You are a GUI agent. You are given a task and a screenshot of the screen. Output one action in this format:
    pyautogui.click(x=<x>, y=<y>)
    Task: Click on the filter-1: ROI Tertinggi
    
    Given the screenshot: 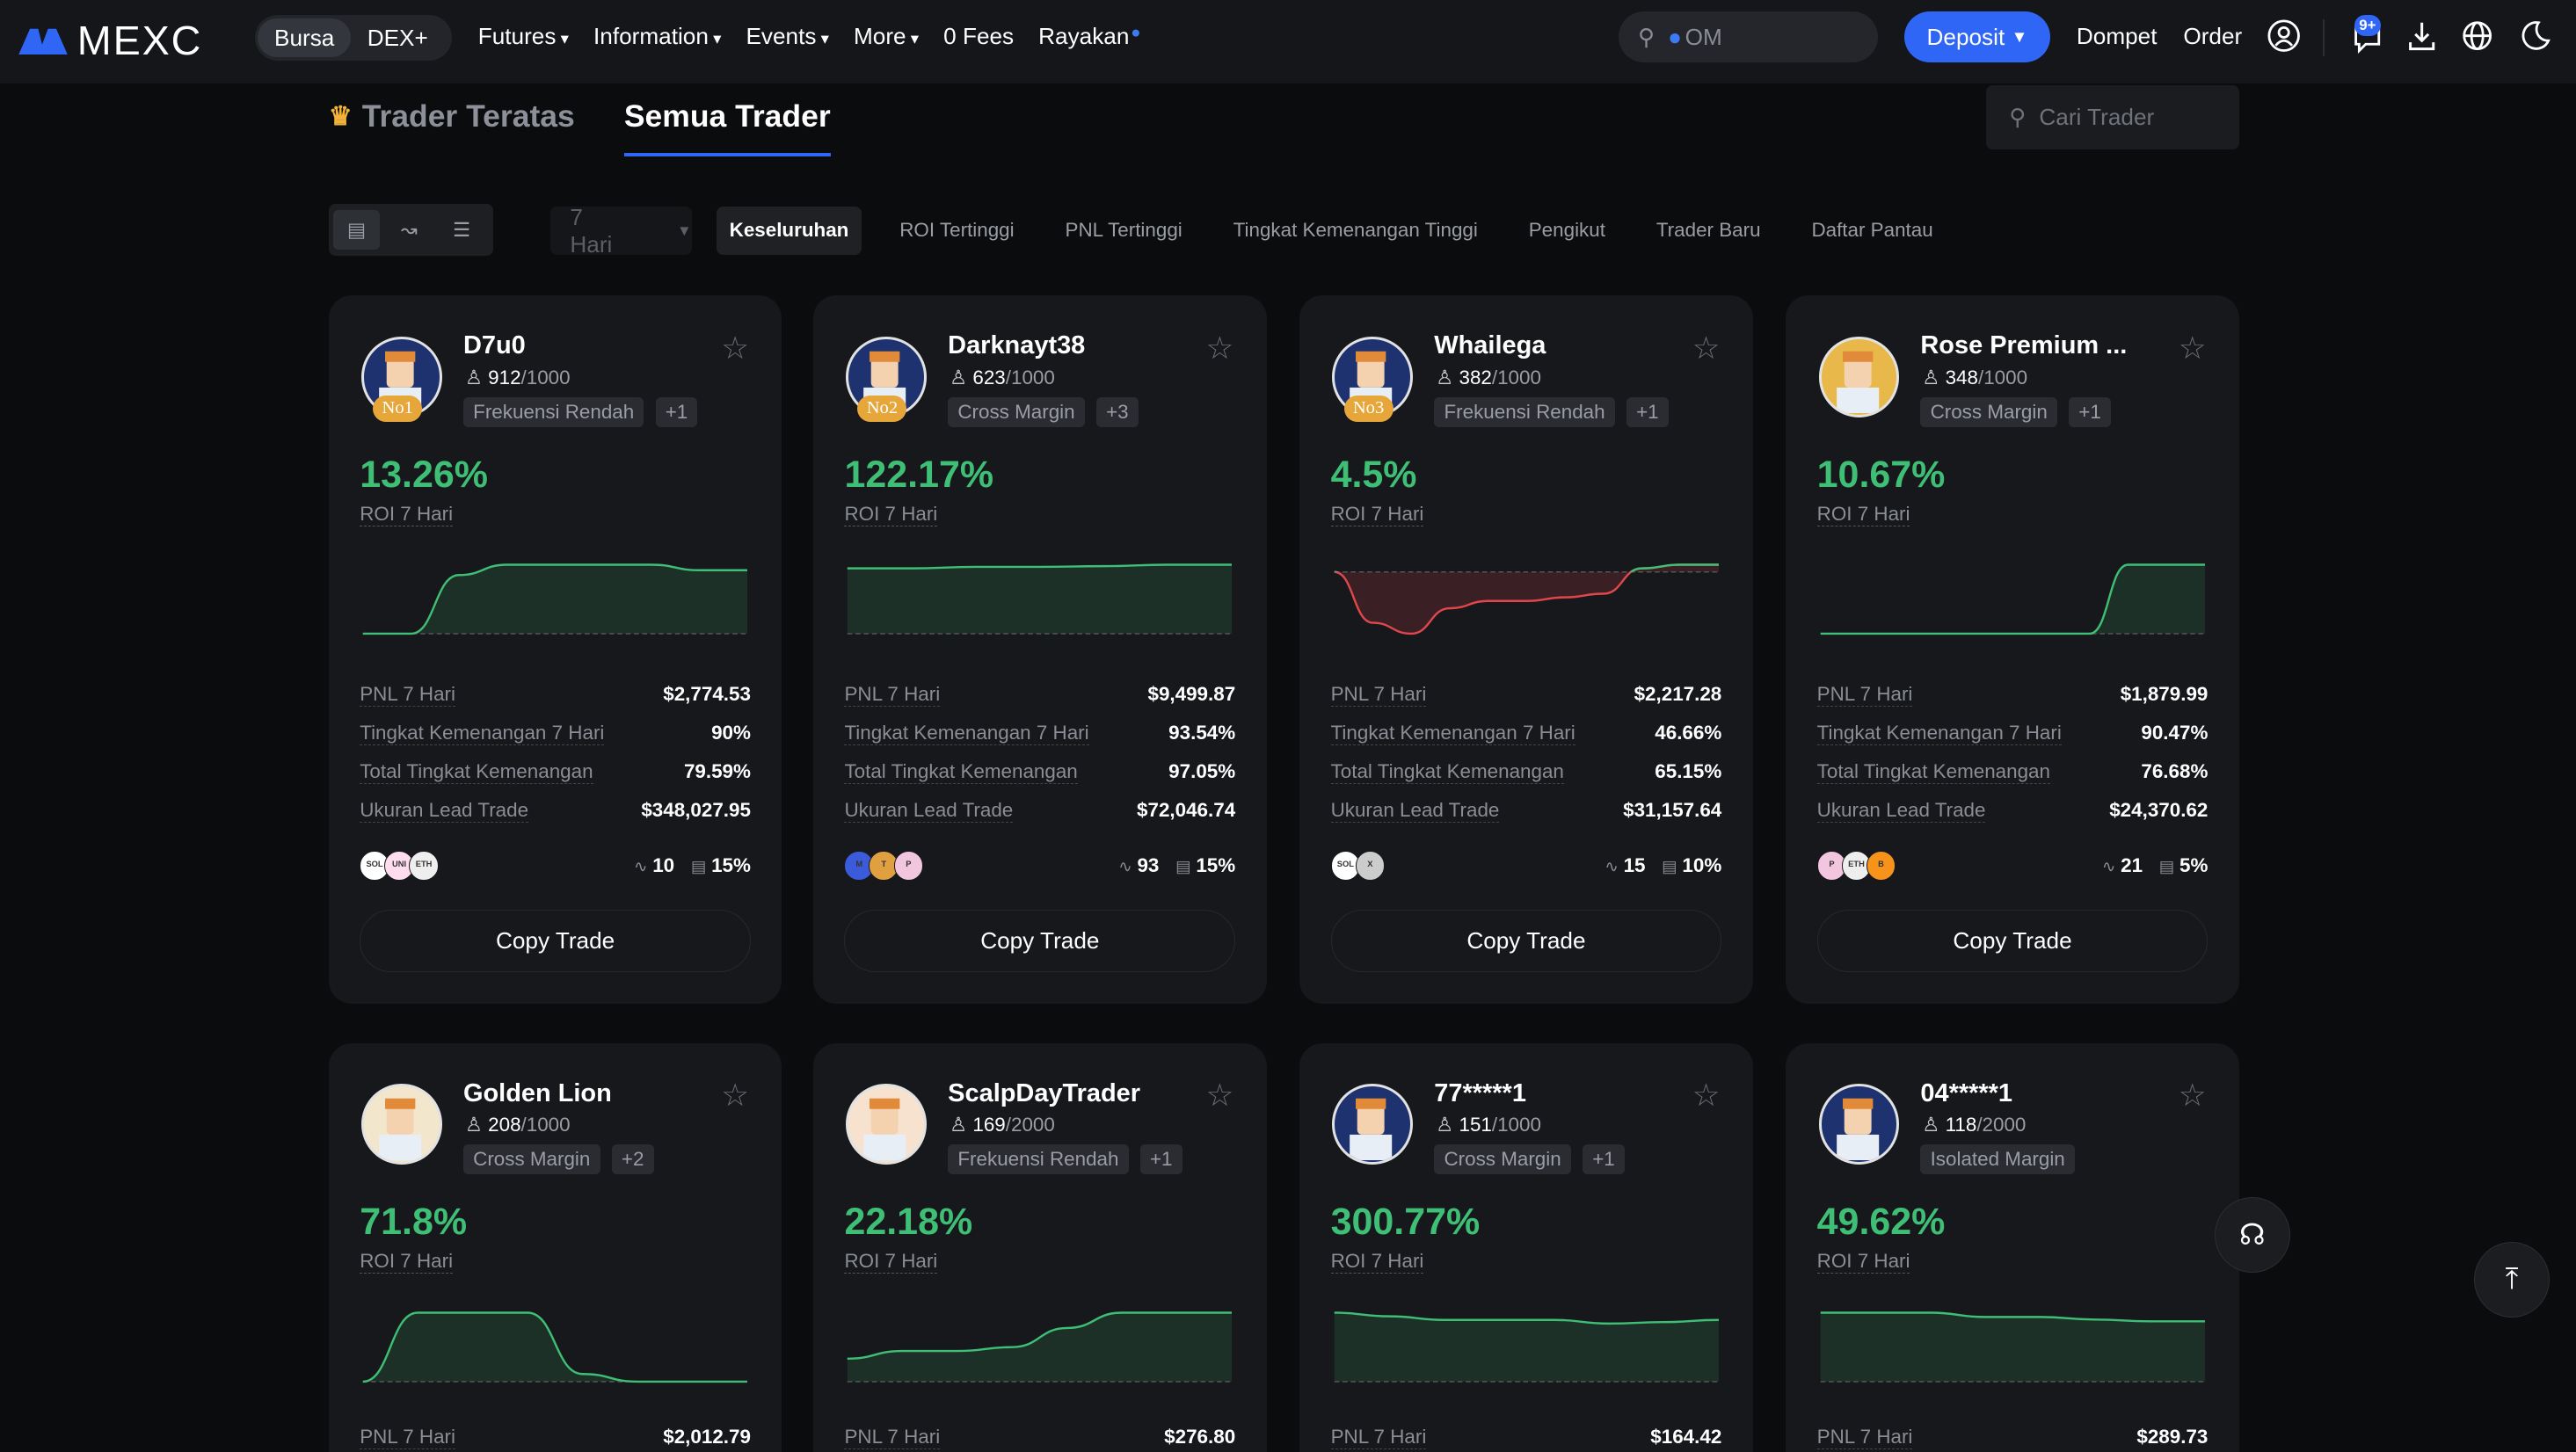 What is the action you would take?
    pyautogui.click(x=957, y=230)
    